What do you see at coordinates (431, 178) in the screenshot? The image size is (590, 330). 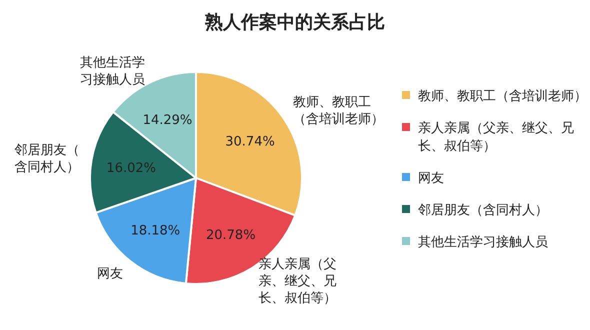 I see `legend-label: 网友` at bounding box center [431, 178].